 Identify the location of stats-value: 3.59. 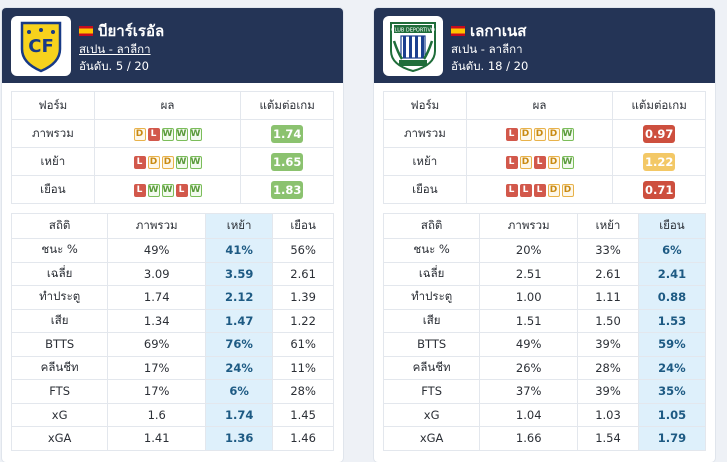
(239, 273).